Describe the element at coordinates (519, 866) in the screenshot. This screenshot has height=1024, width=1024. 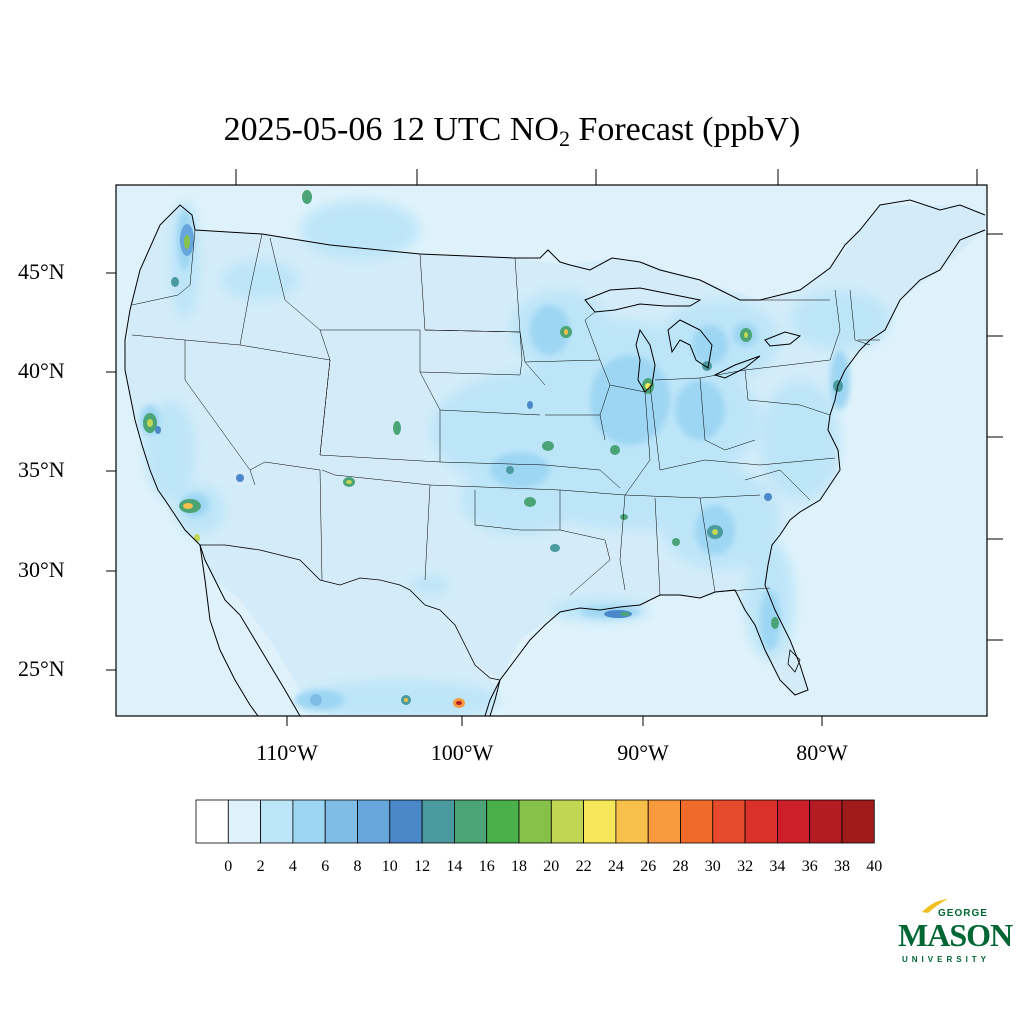
I see `colorbar-label-18: 18` at that location.